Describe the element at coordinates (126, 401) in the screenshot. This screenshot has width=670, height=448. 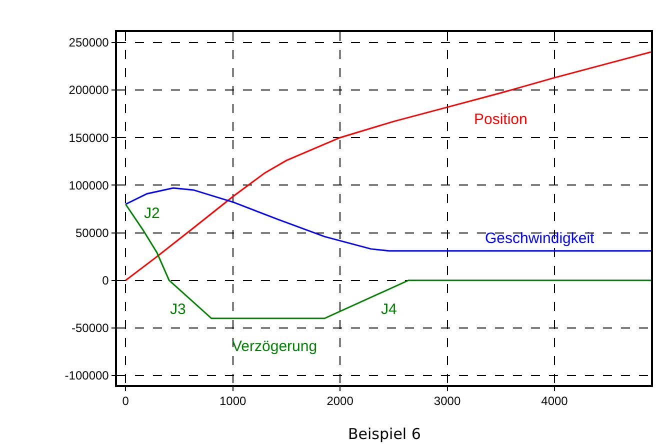
I see `x-tick-label: 0` at that location.